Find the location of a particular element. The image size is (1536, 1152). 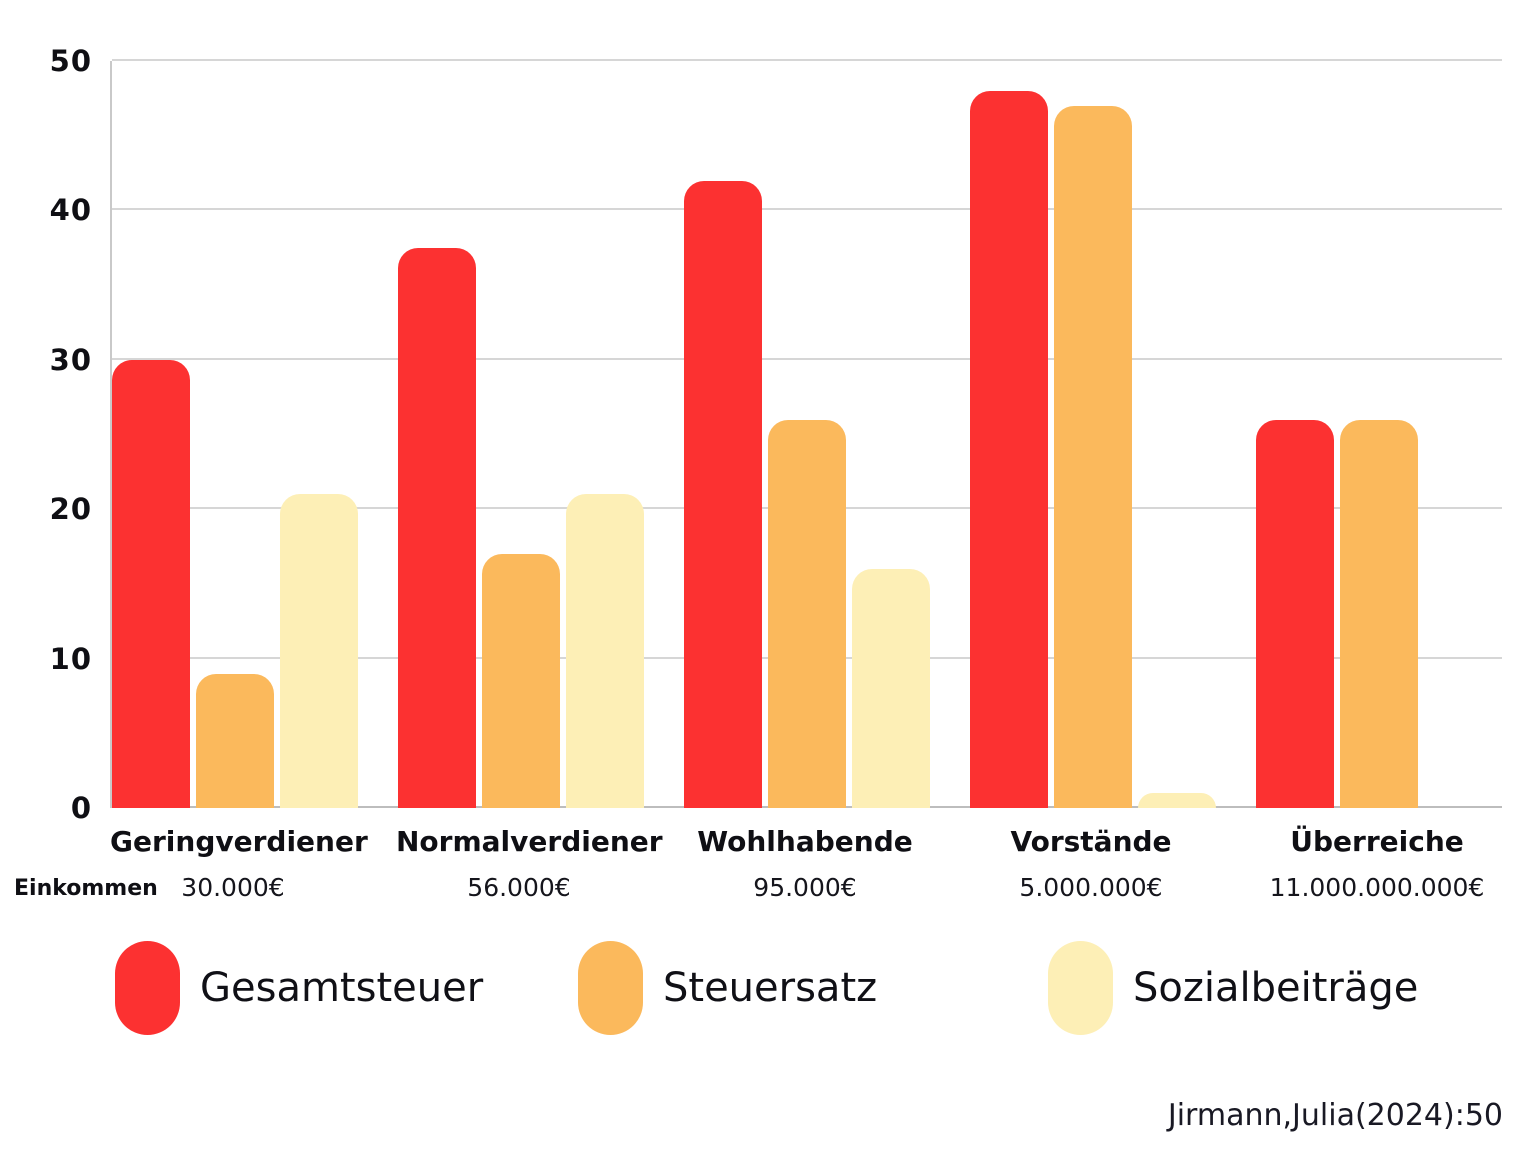

bar-sozialbeitrage-geringverdiener is located at coordinates (319, 651).